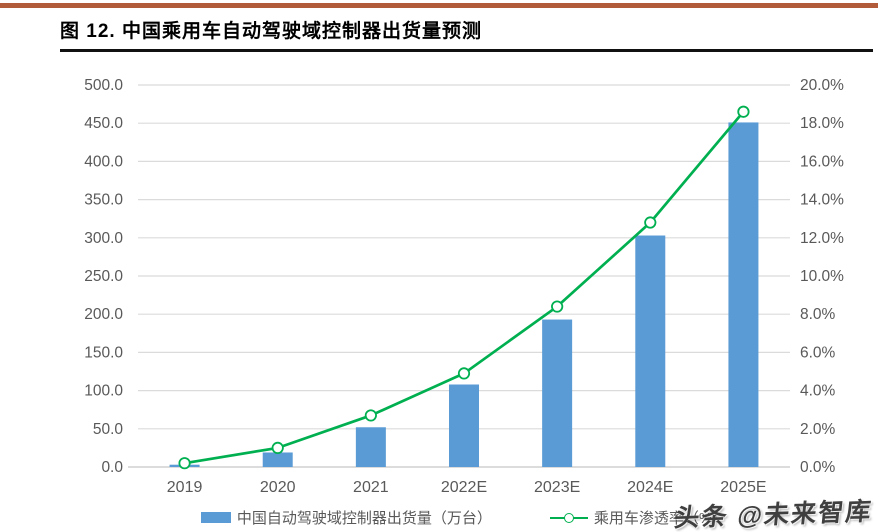  I want to click on watermark: 头条 @未来智库, so click(773, 514).